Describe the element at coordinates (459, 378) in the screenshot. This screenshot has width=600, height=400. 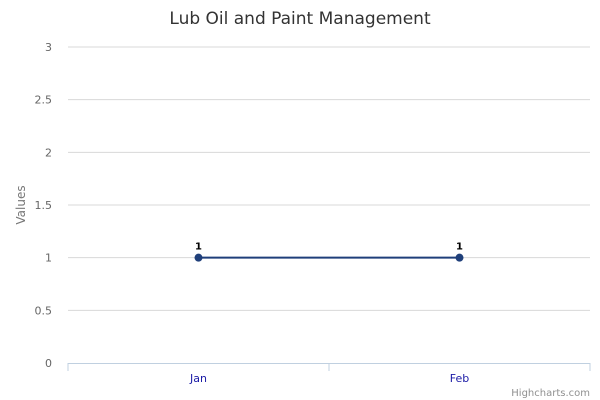
I see `x-tick-label: Feb` at that location.